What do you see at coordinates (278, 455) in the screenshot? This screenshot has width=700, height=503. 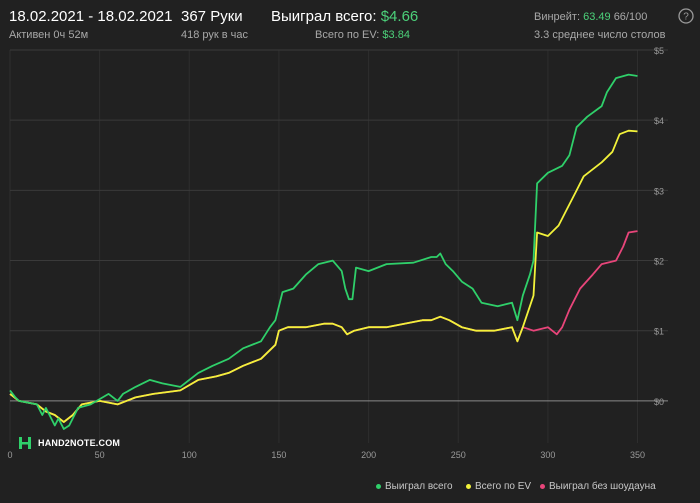 I see `x-tick-label: 150` at bounding box center [278, 455].